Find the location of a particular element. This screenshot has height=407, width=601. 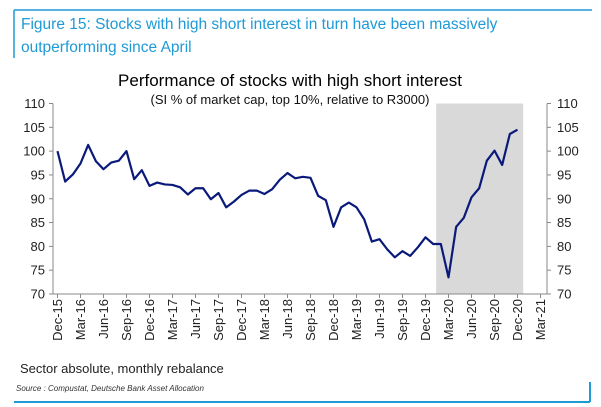

x-tick-label: Mar-17 is located at coordinates (172, 319).